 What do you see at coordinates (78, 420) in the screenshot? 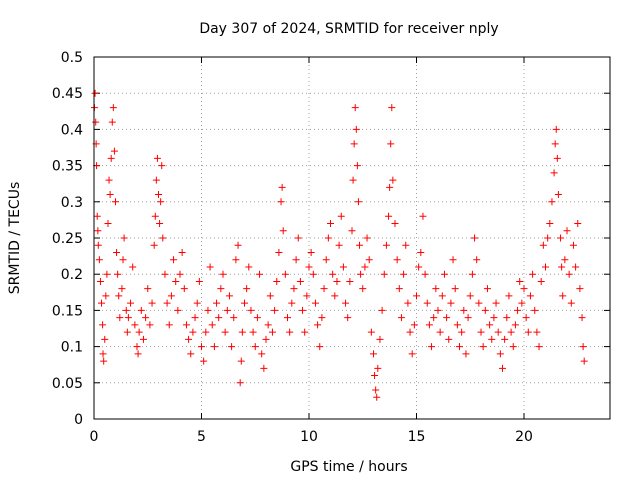
I see `y-tick-label: 0` at bounding box center [78, 420].